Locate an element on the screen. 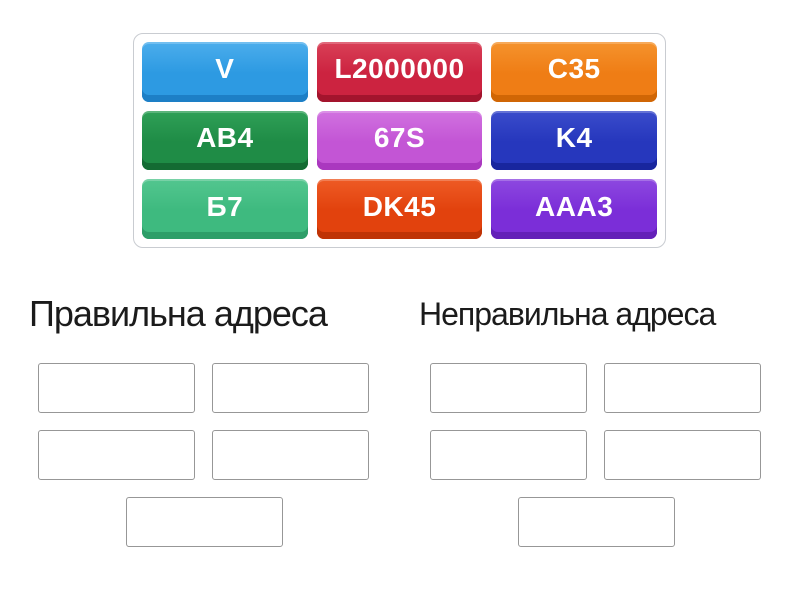  tile-c35: C35 is located at coordinates (574, 72).